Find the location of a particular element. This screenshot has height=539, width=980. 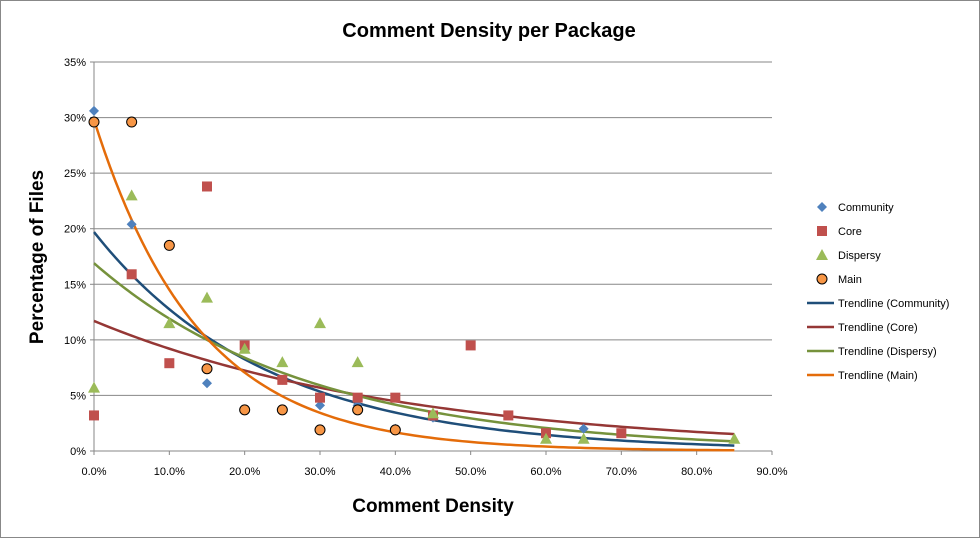

chart-title: Comment Density per Package is located at coordinates (488, 31).